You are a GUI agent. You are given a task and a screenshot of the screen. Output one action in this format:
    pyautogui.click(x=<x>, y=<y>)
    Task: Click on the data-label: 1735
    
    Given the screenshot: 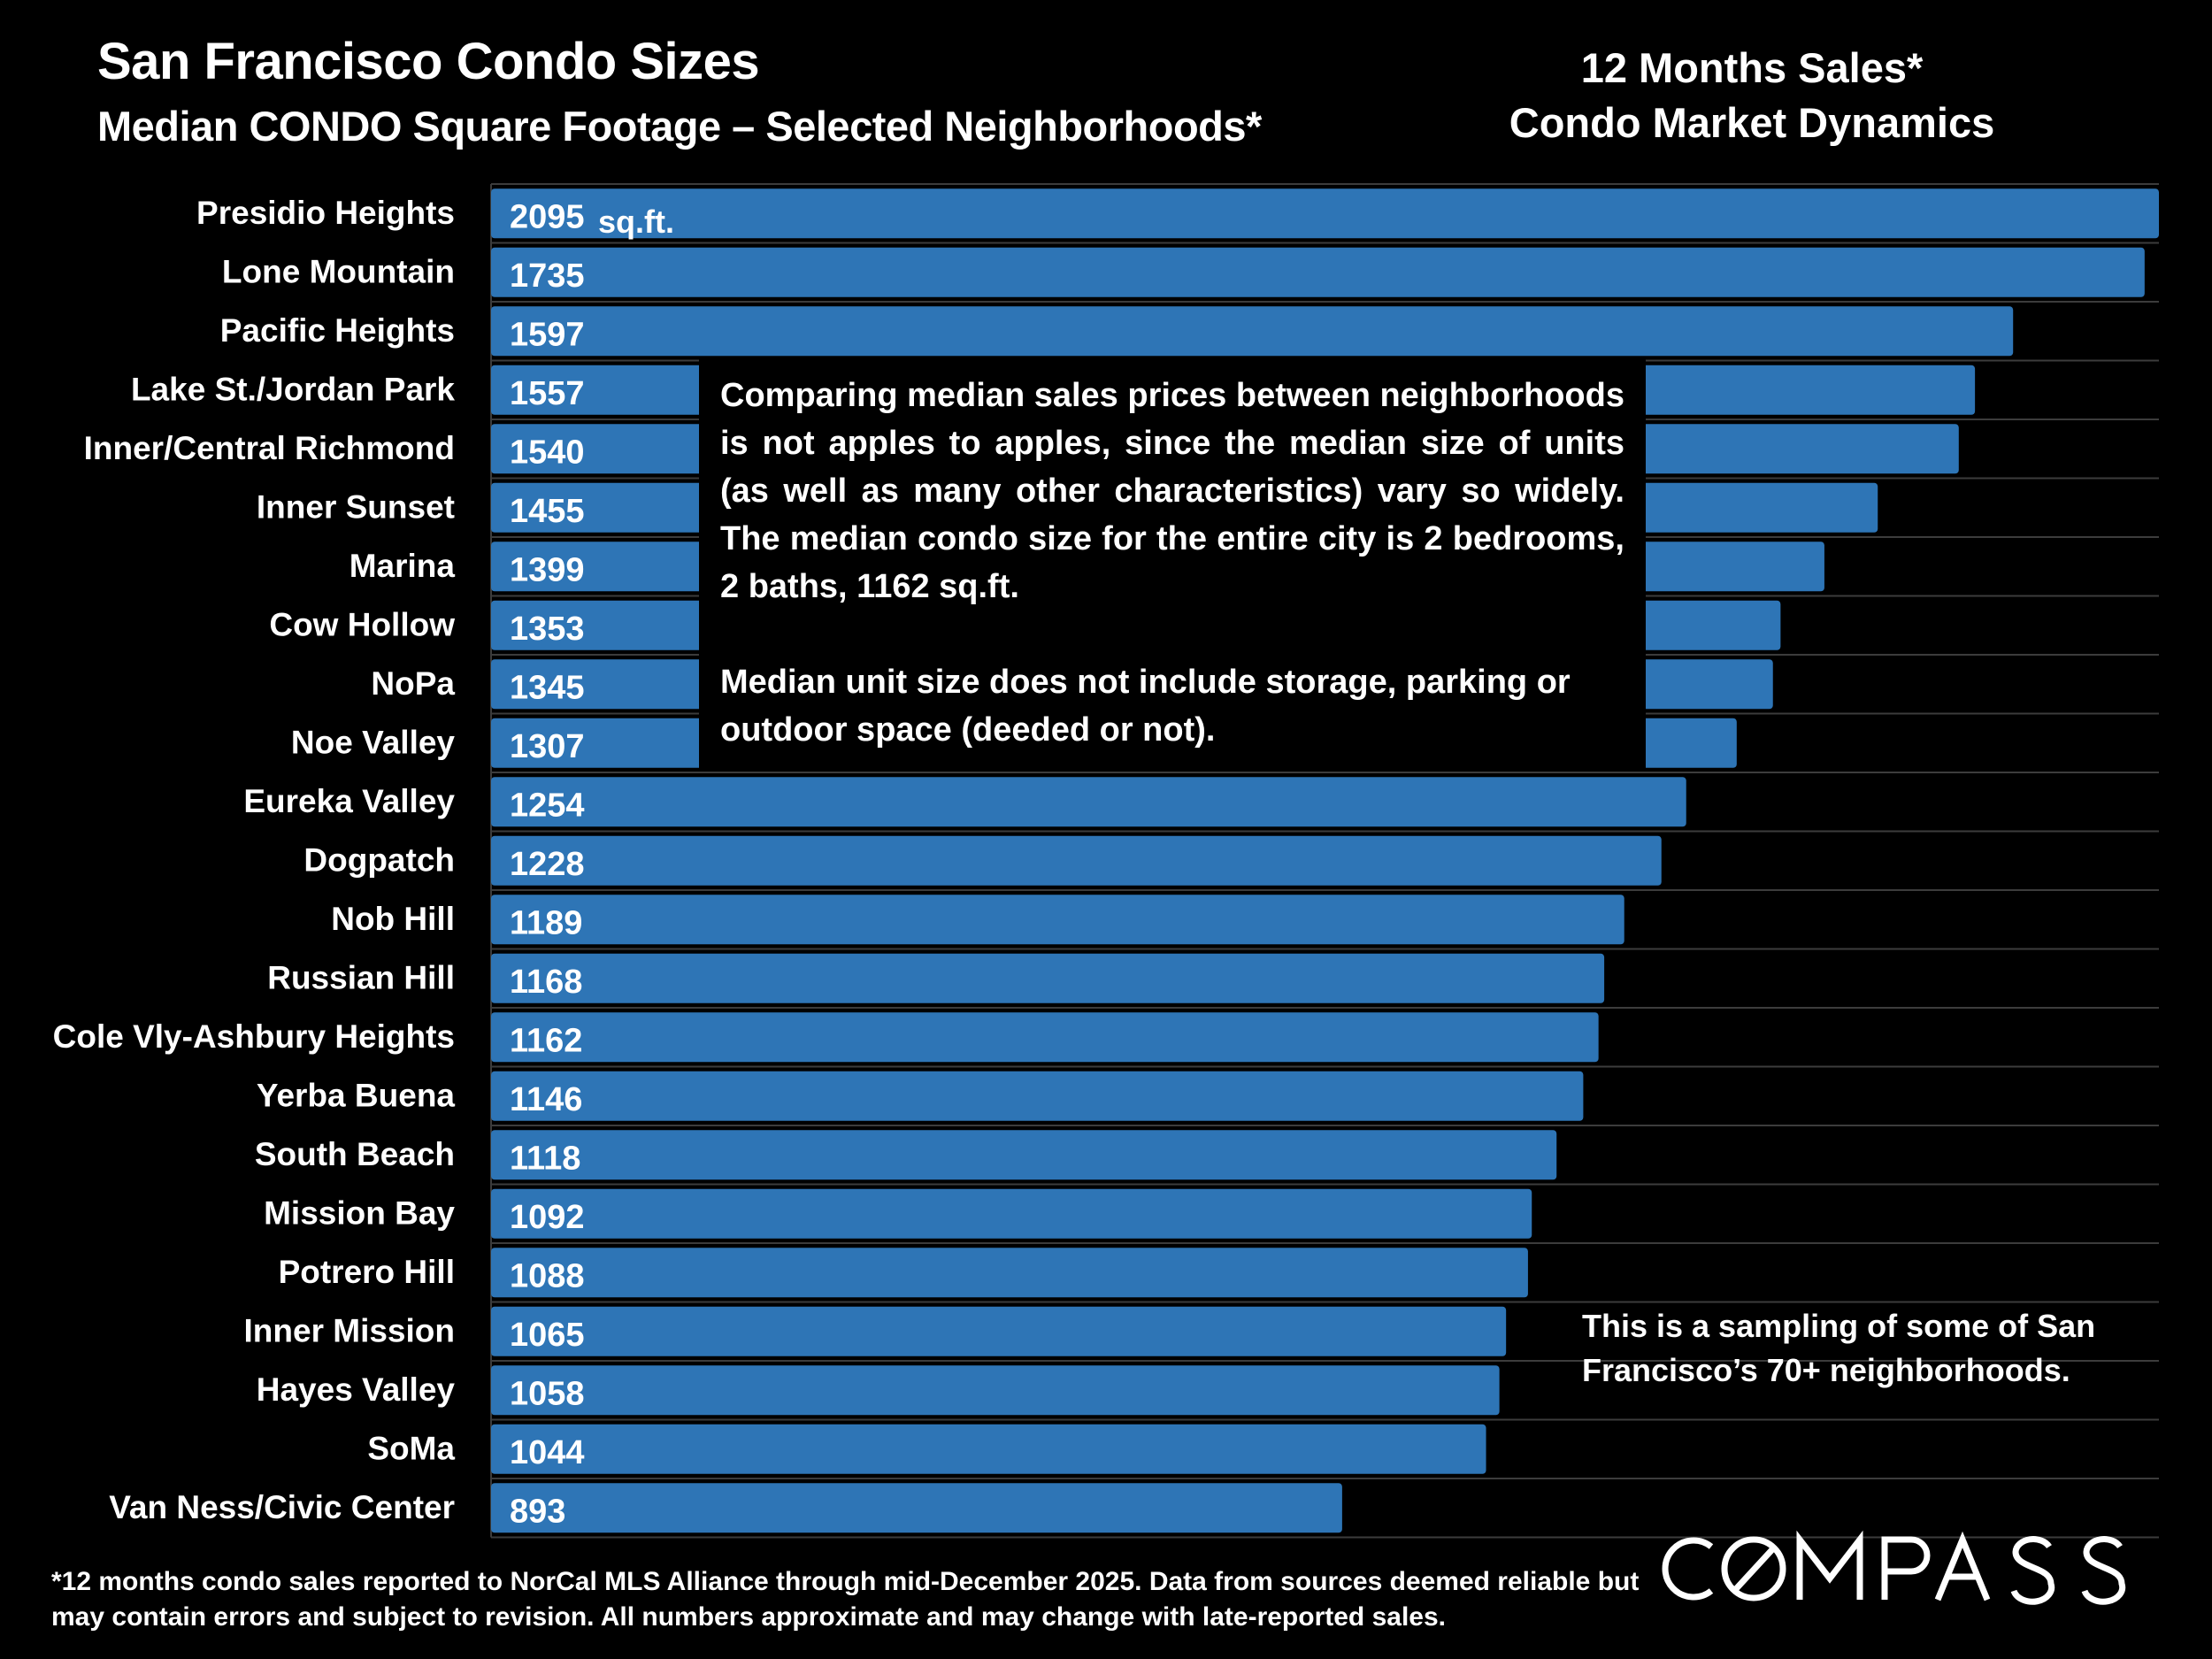 What is the action you would take?
    pyautogui.click(x=548, y=276)
    